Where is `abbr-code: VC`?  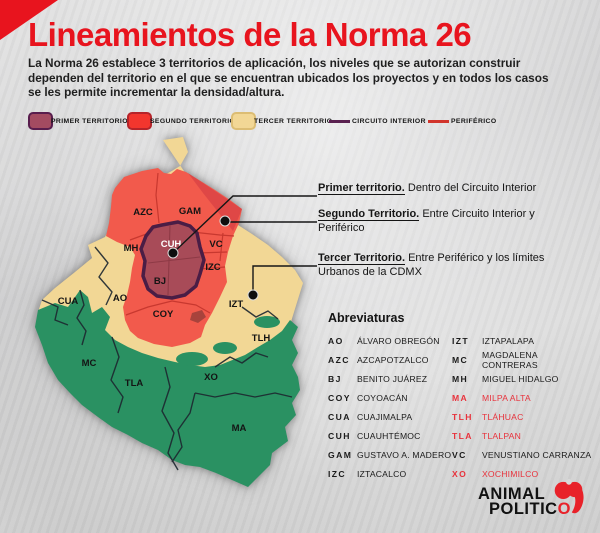 abbr-code: VC is located at coordinates (459, 454).